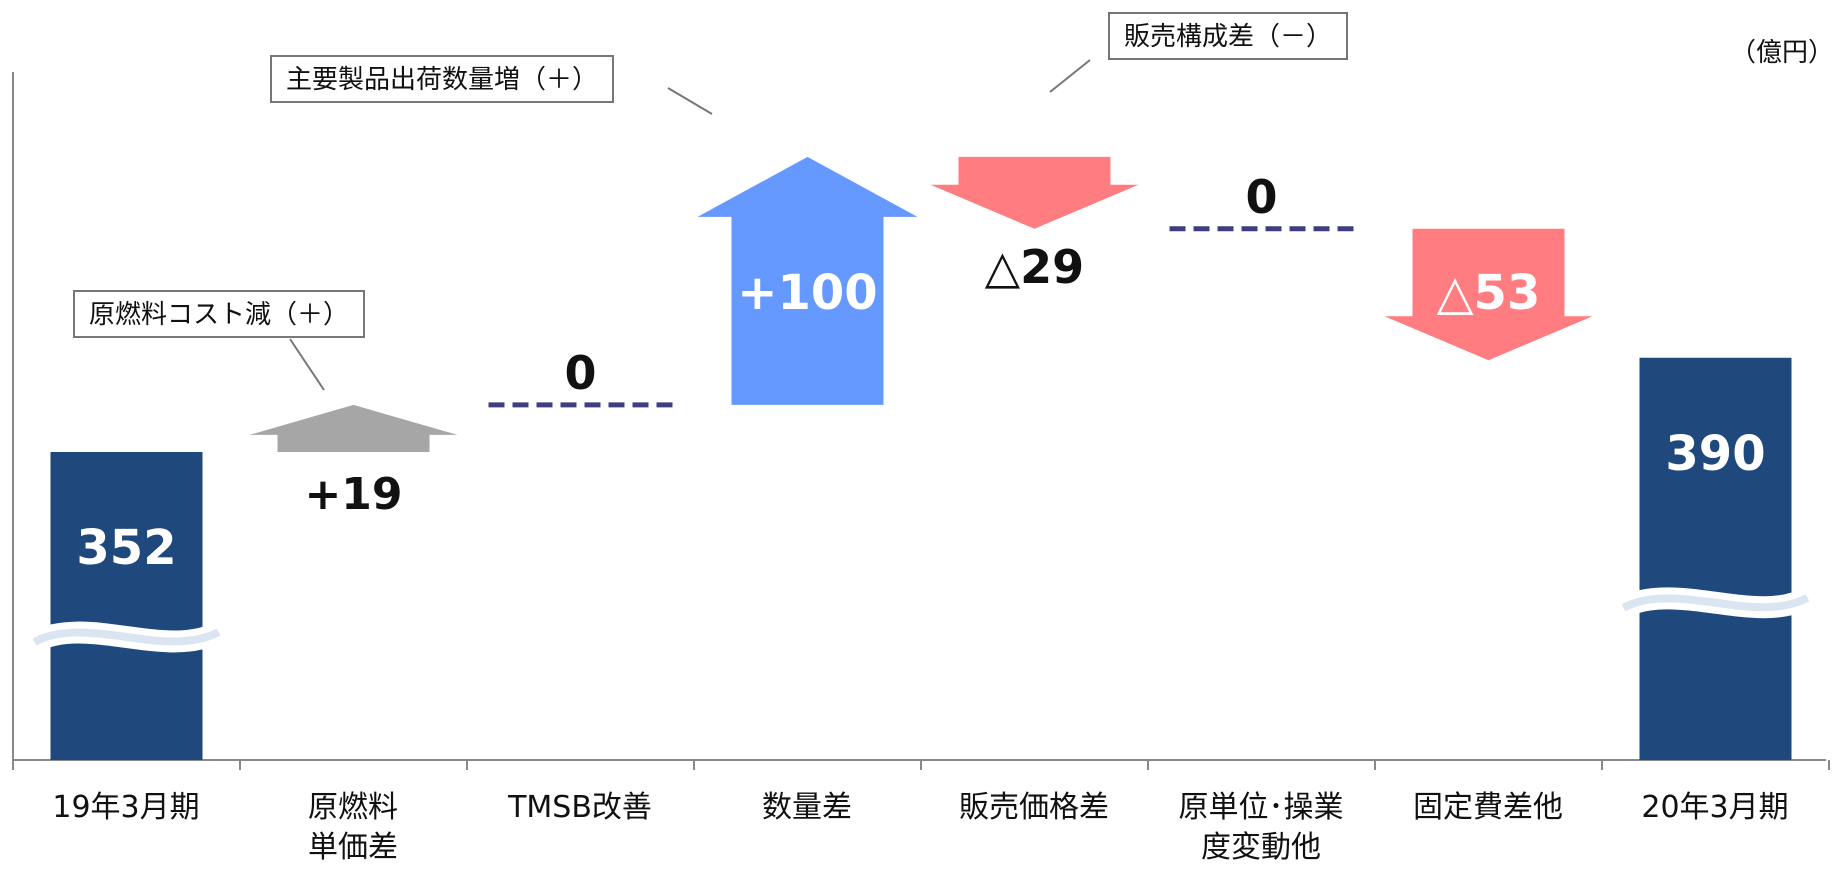  Describe the element at coordinates (1034, 267) in the screenshot. I see `arrow-value-label: △29` at that location.